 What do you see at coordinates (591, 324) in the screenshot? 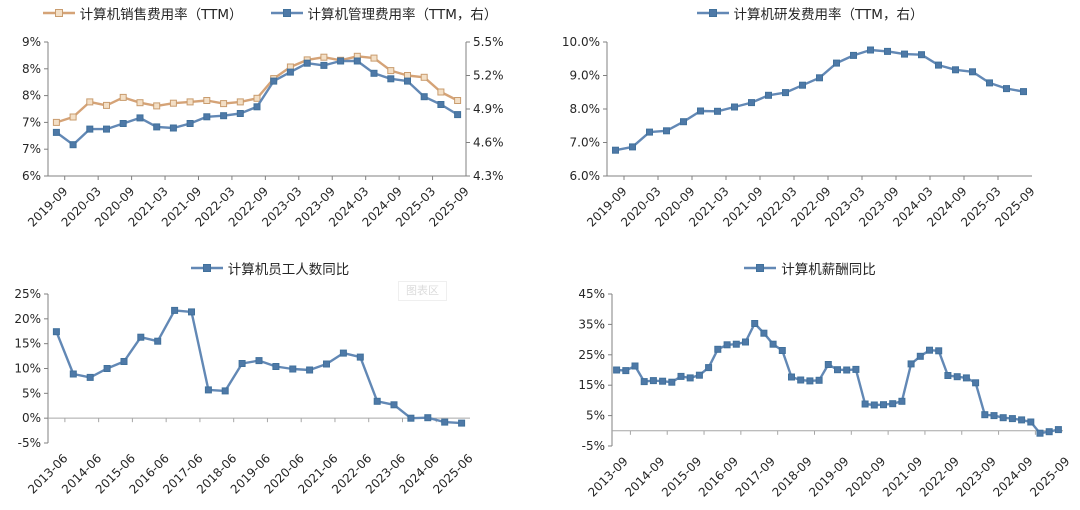
I see `svg-text: 35%` at bounding box center [591, 324].